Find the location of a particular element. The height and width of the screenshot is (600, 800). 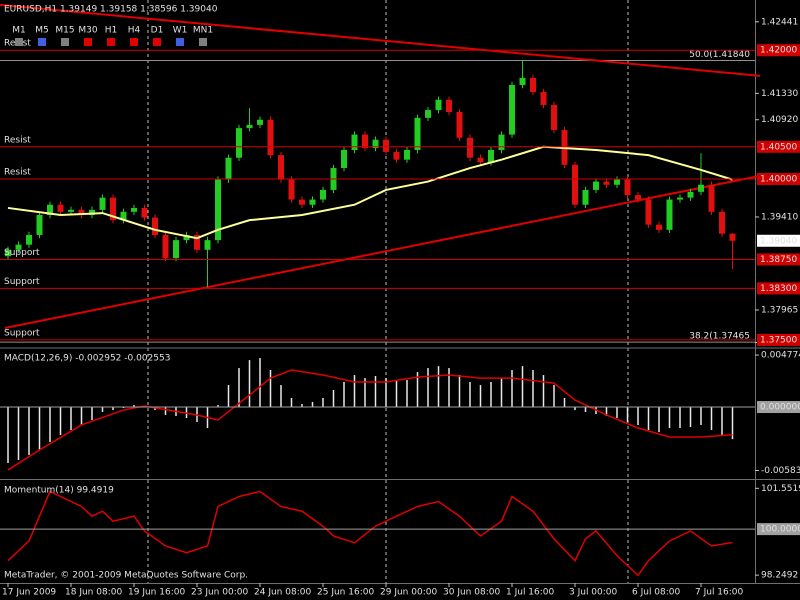

level-label: 1.42000 is located at coordinates (778, 51).